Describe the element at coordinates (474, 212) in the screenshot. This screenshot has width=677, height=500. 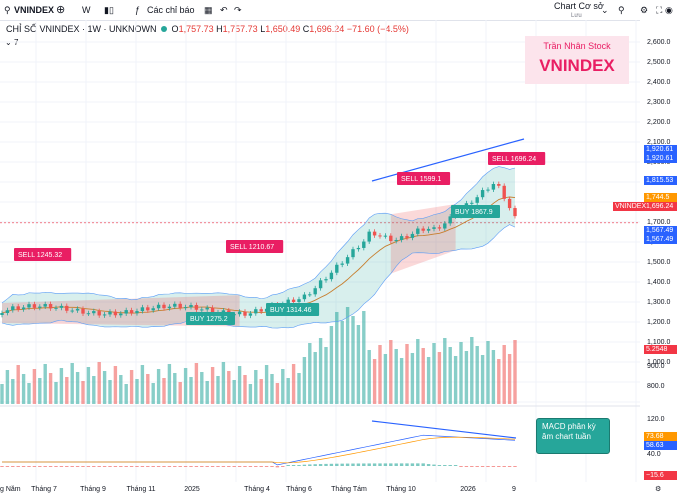
I see `signal-tag-label: BUY 1867.9` at that location.